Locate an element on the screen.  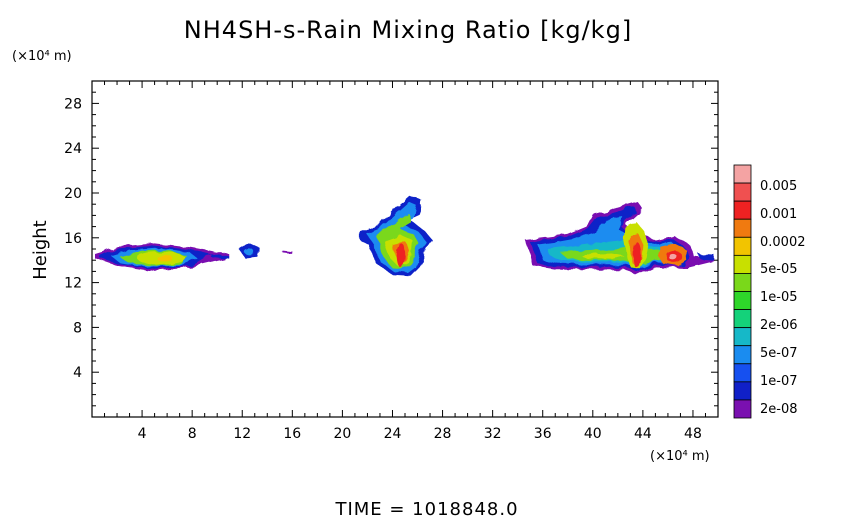
x-tick-label: 28 is located at coordinates (443, 434).